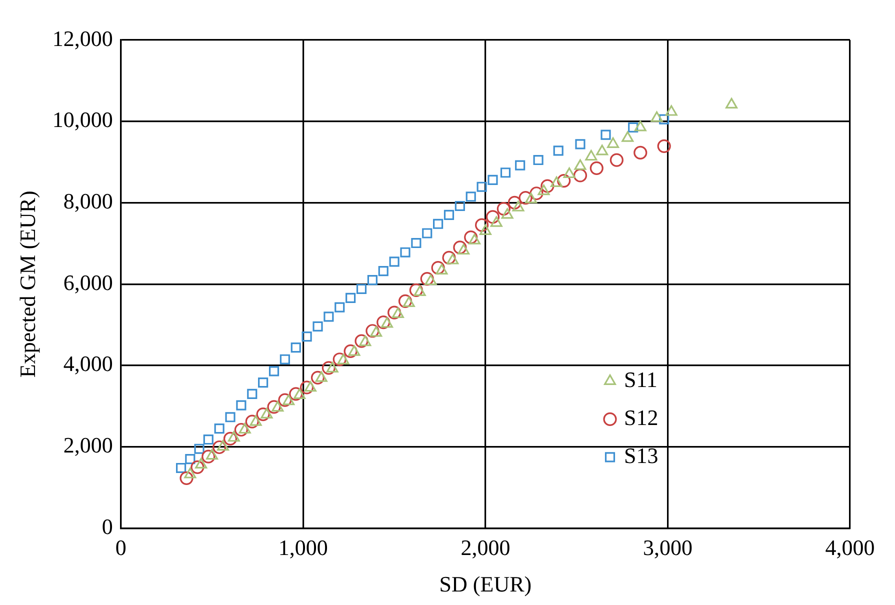 This screenshot has width=895, height=605. What do you see at coordinates (88, 363) in the screenshot?
I see `y-tick-label: 4,000` at bounding box center [88, 363].